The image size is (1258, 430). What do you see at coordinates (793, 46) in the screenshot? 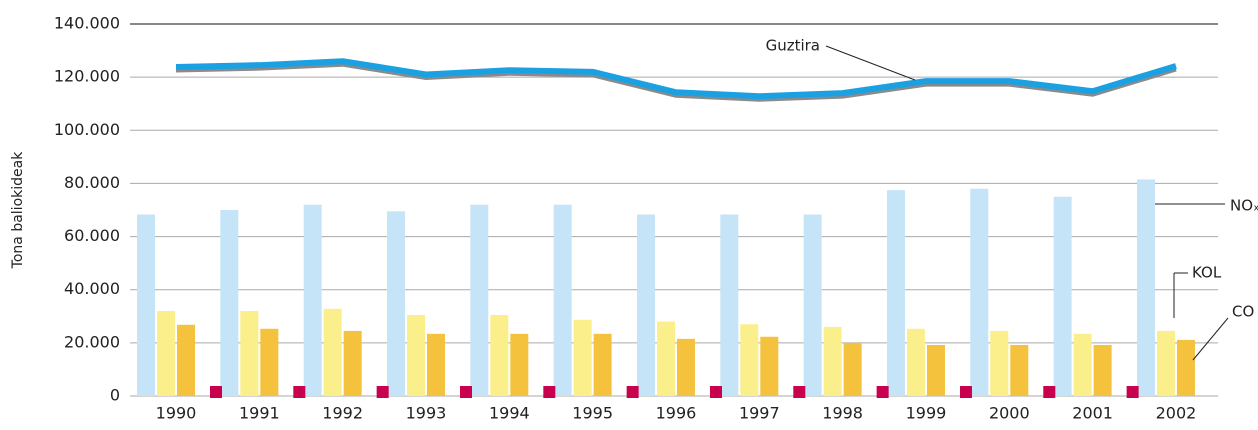
I see `annotation: Guztira` at bounding box center [793, 46].